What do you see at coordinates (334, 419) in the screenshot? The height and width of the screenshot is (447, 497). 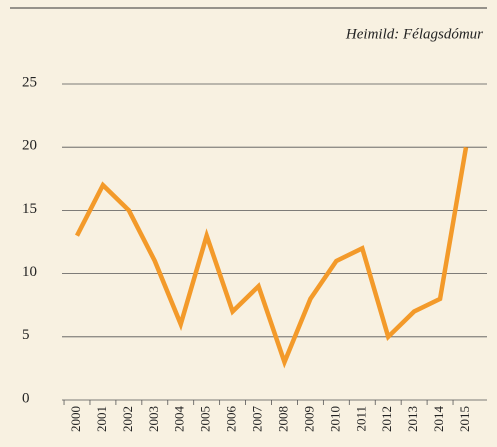 I see `x-tick-label: 2010` at bounding box center [334, 419].